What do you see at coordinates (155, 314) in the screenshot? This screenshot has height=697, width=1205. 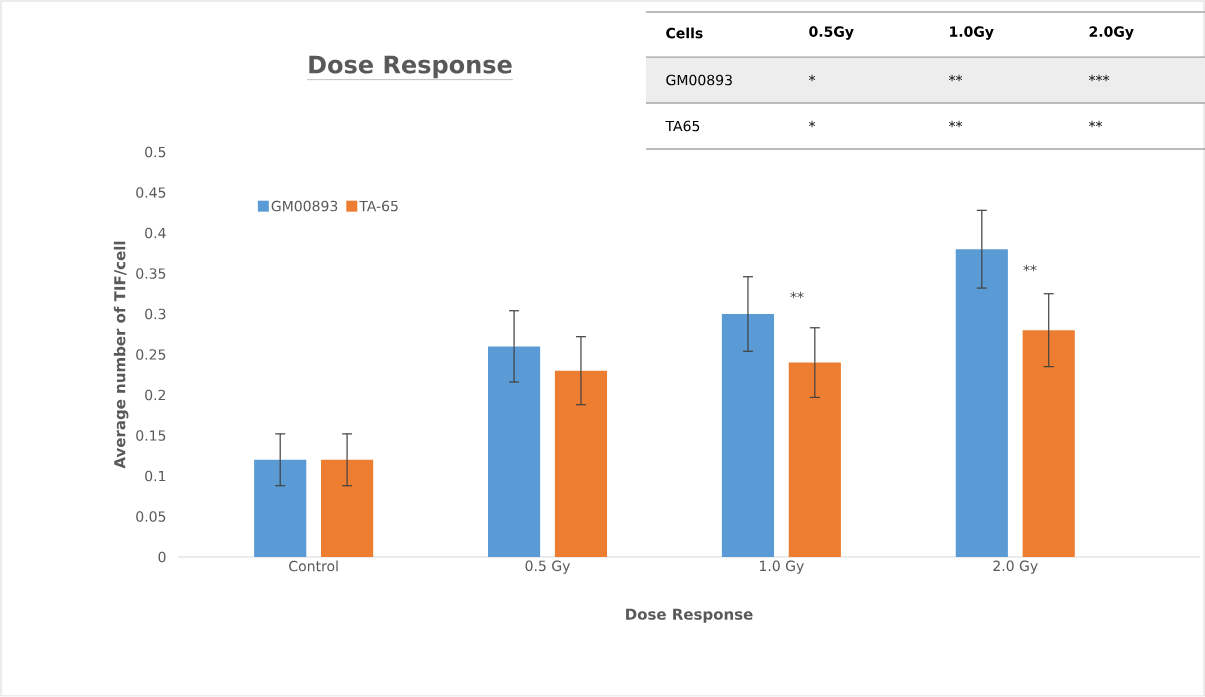 I see `y-tick-label: 0.3` at bounding box center [155, 314].